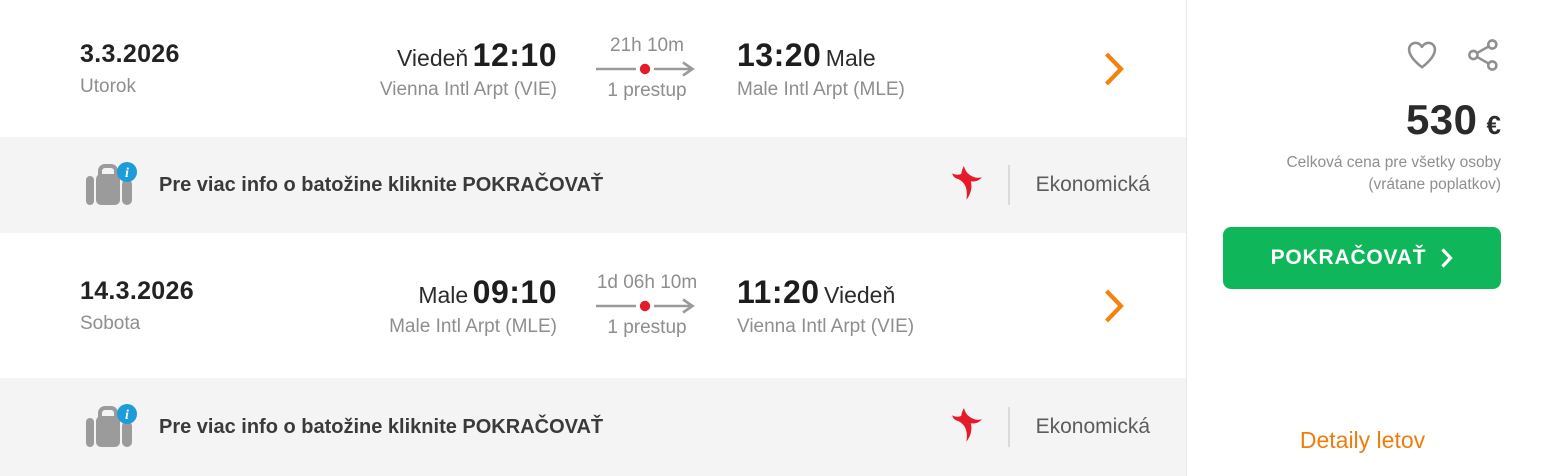 This screenshot has height=476, width=1542. I want to click on return-route-summary: 1d 06h 10m 1 prestup, so click(647, 305).